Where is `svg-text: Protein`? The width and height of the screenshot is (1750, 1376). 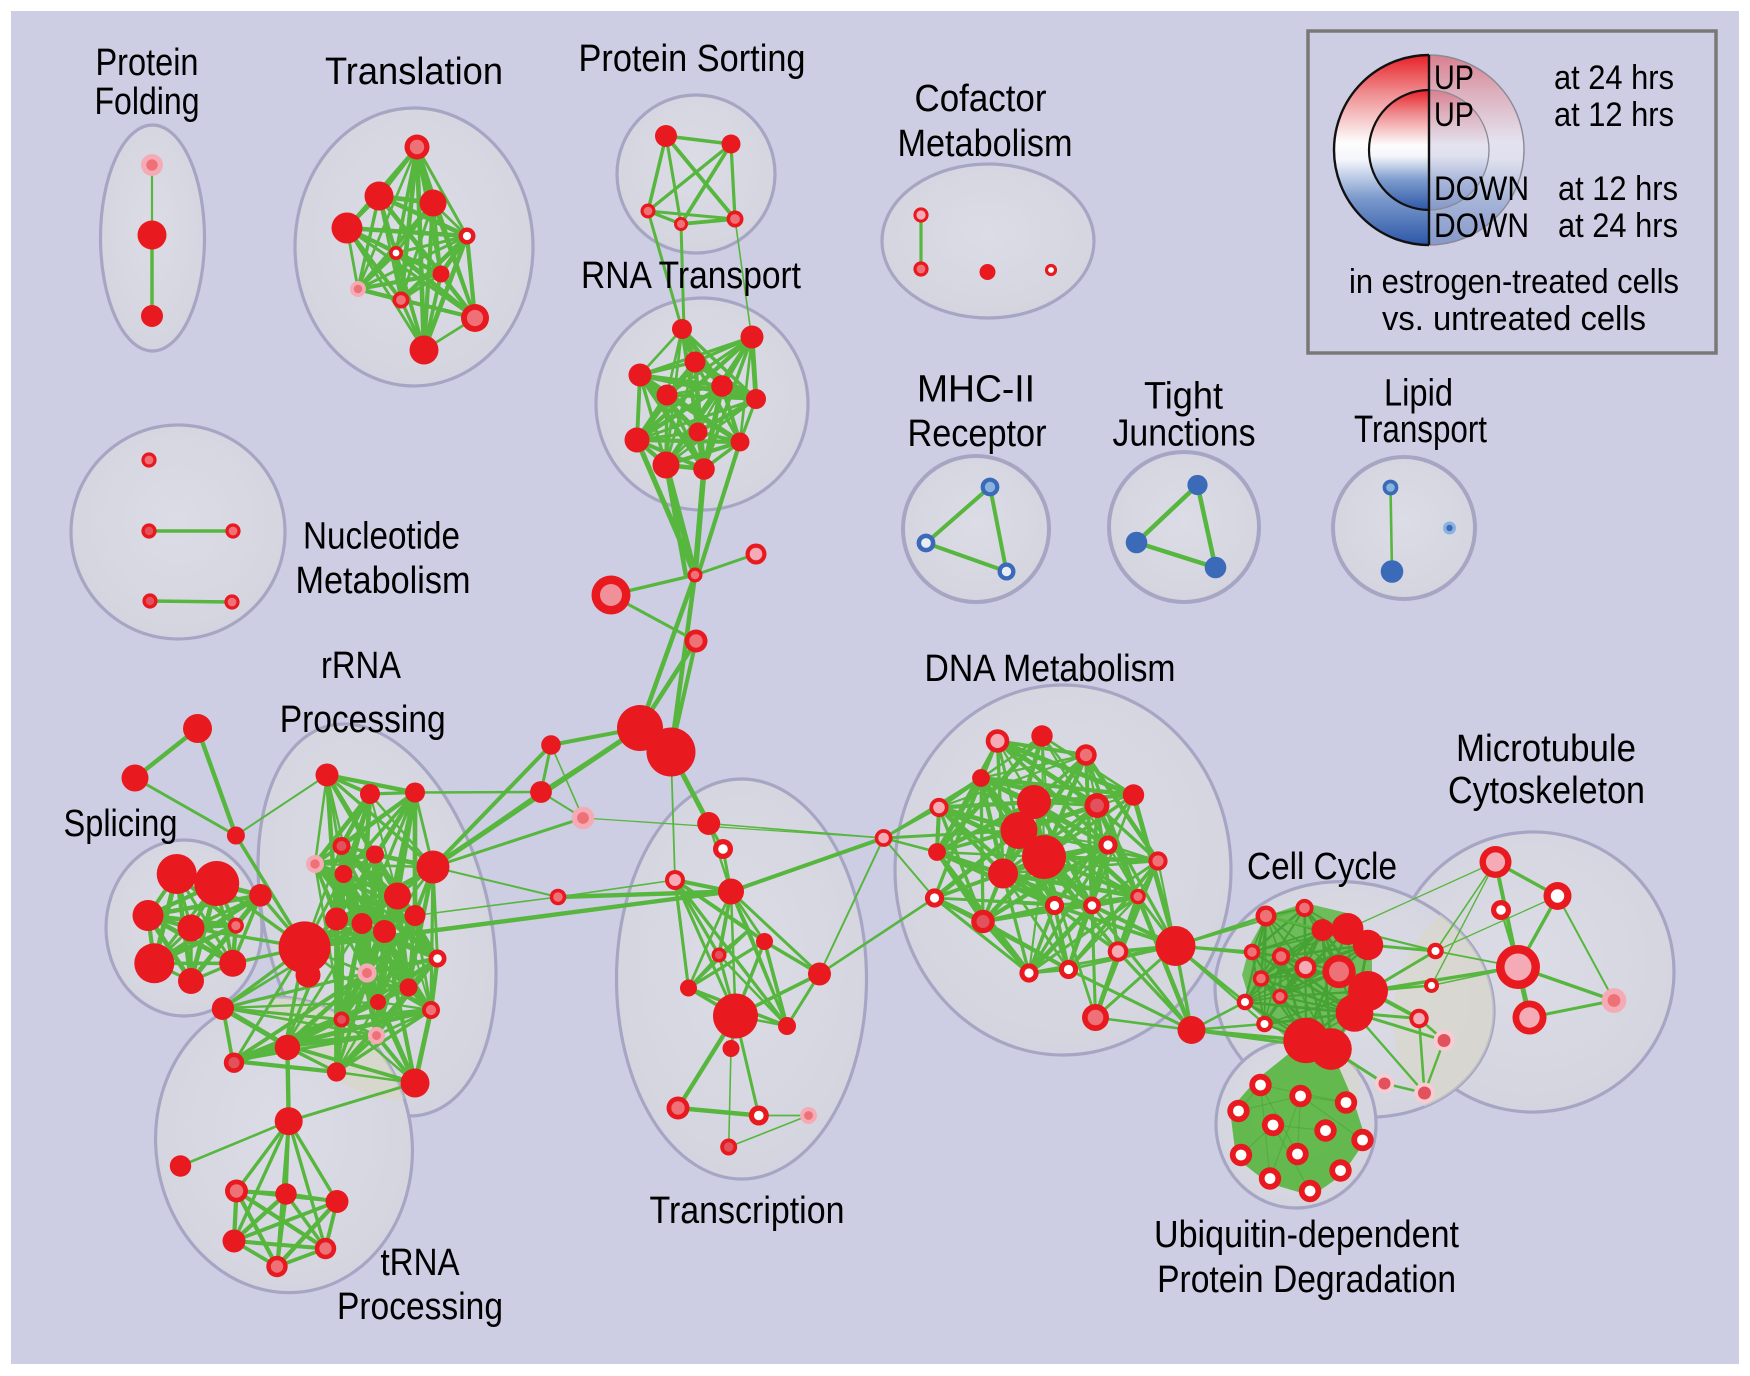
svg-text: Protein is located at coordinates (147, 63).